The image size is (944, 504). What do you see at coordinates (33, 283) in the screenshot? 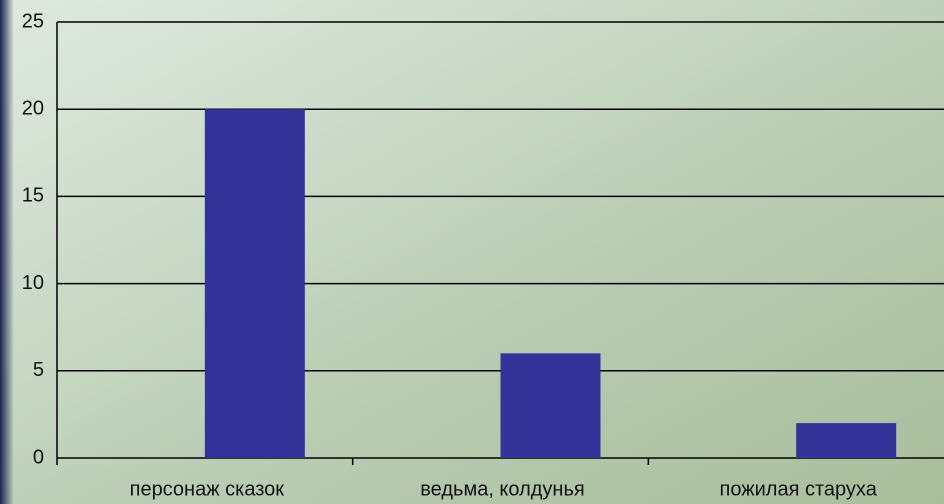
I see `y-tick-label: 10` at bounding box center [33, 283].